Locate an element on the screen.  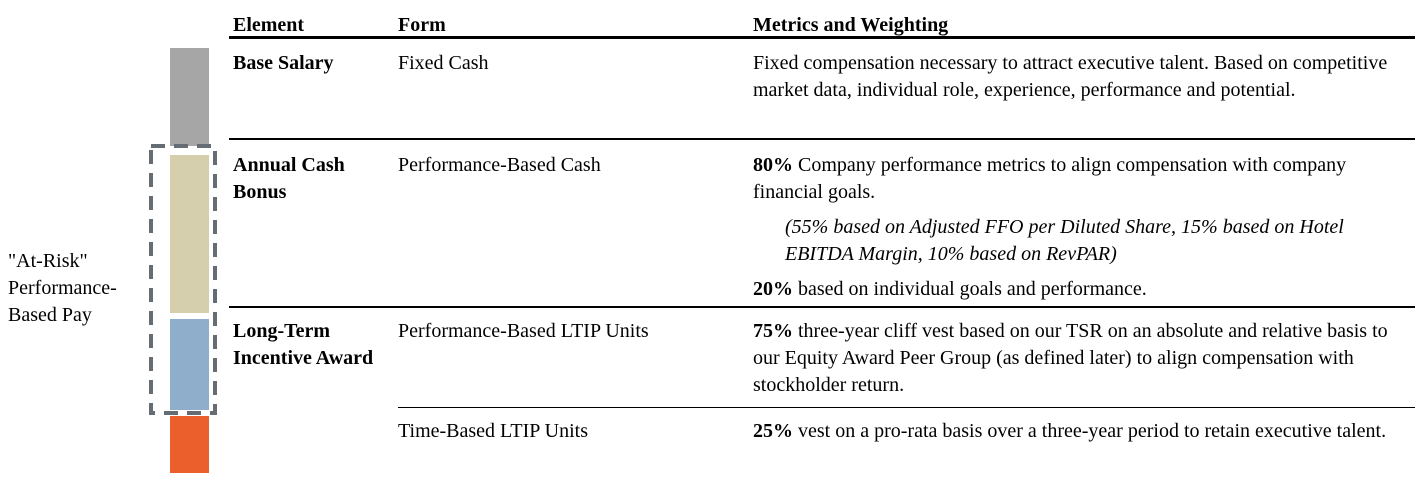
weight-percent: 20% is located at coordinates (773, 289).